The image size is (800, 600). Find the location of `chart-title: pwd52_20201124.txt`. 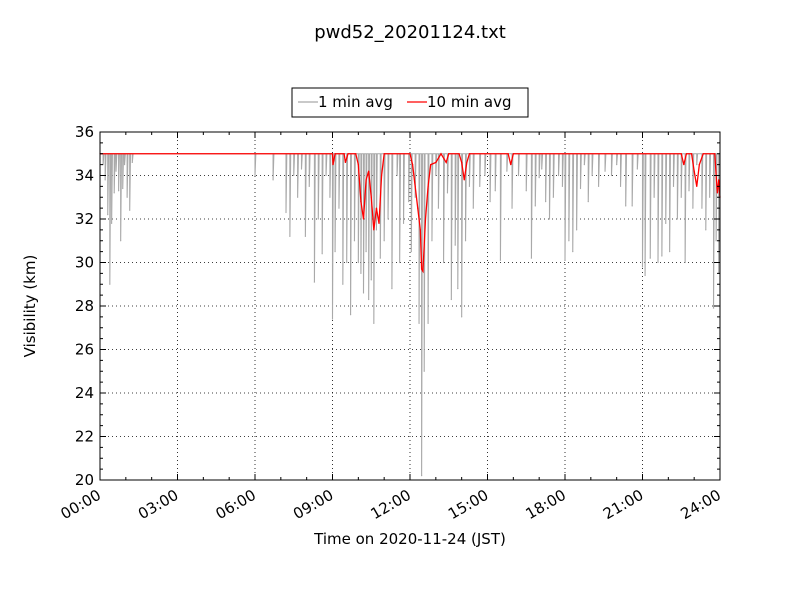

chart-title: pwd52_20201124.txt is located at coordinates (410, 32).